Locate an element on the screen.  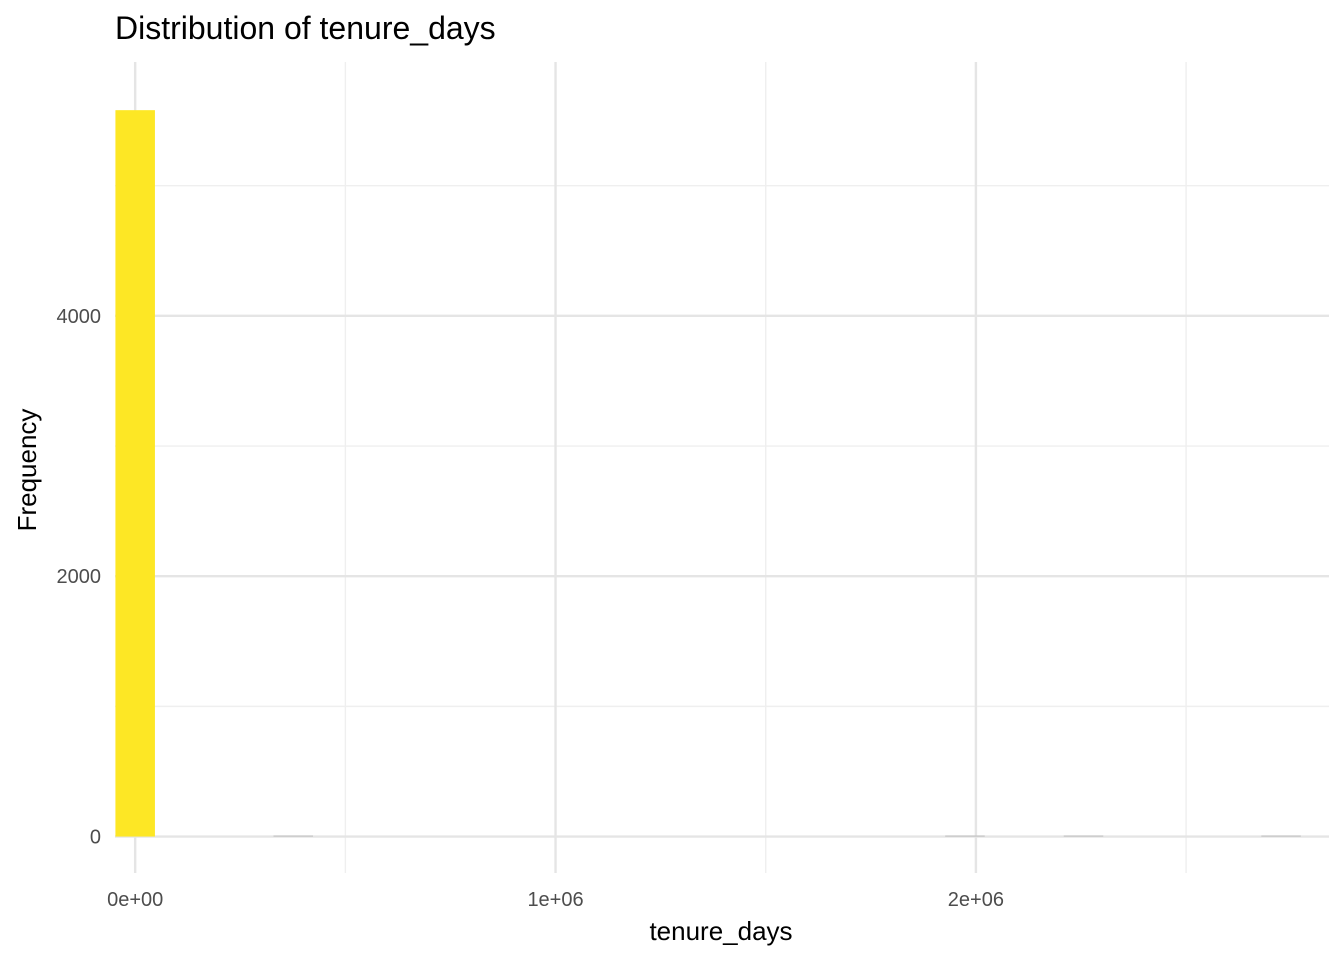
x-axis-label: tenure_days is located at coordinates (720, 931).